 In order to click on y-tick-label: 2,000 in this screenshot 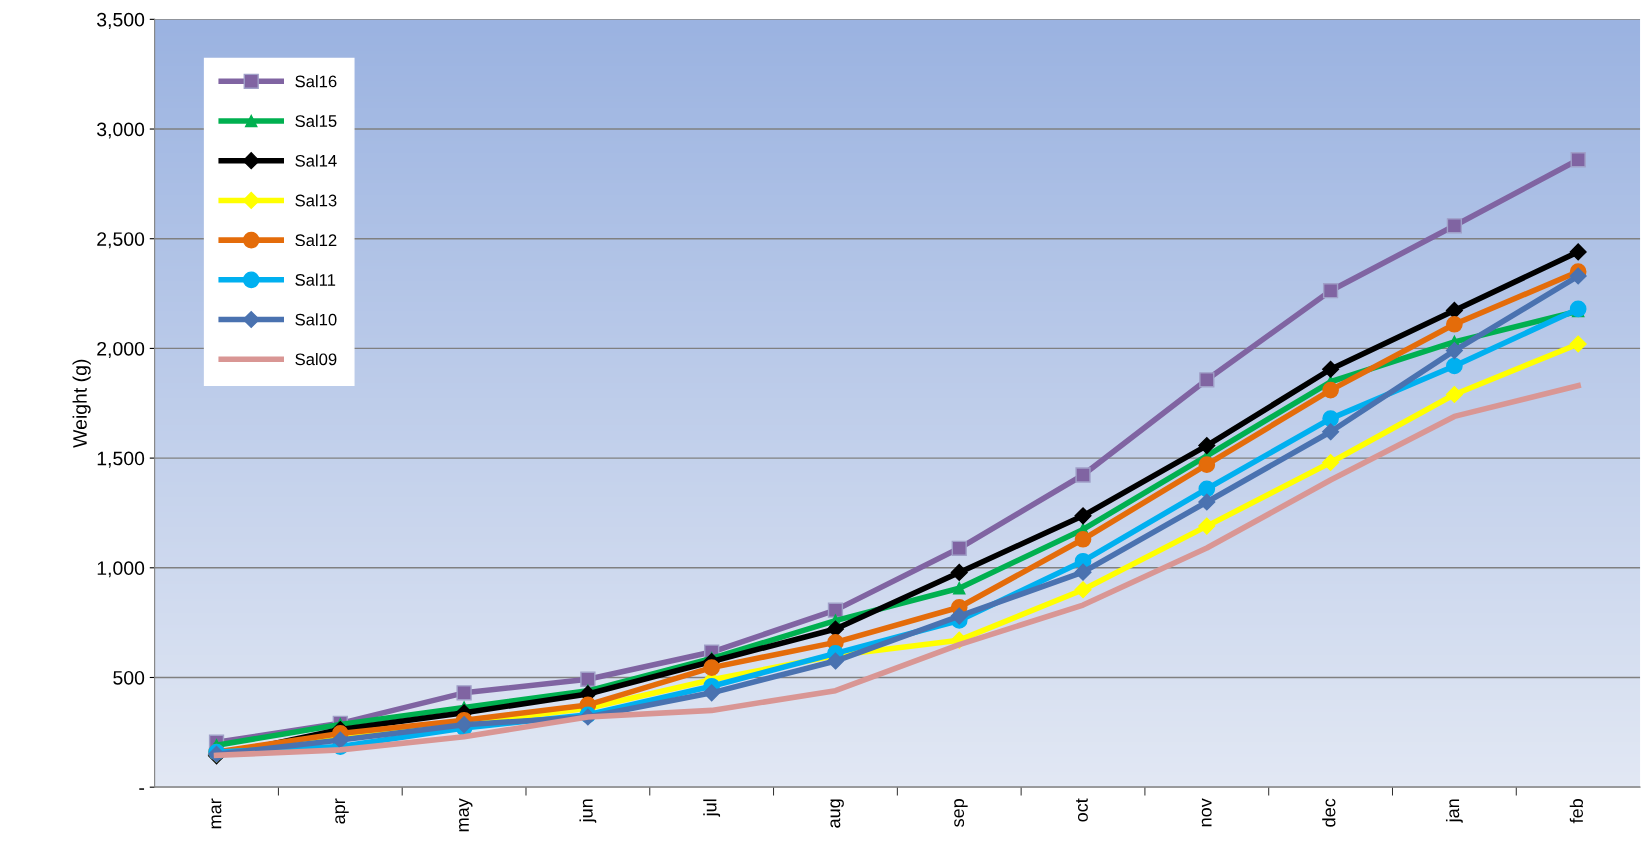, I will do `click(121, 349)`.